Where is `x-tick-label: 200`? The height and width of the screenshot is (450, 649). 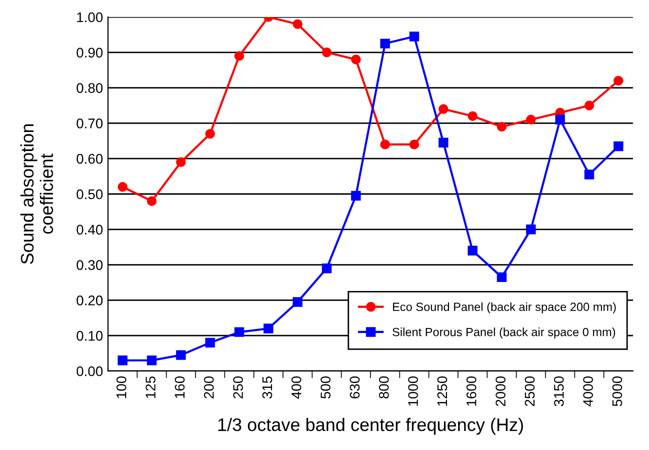
x-tick-label: 200 is located at coordinates (209, 387).